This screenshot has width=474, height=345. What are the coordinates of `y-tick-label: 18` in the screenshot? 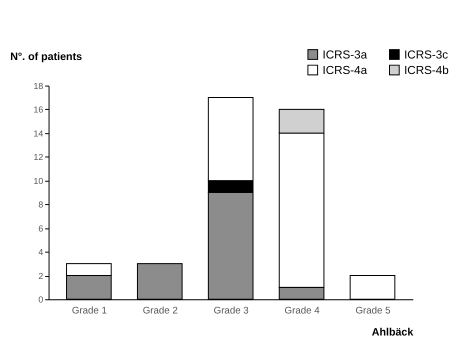 It's located at (39, 85).